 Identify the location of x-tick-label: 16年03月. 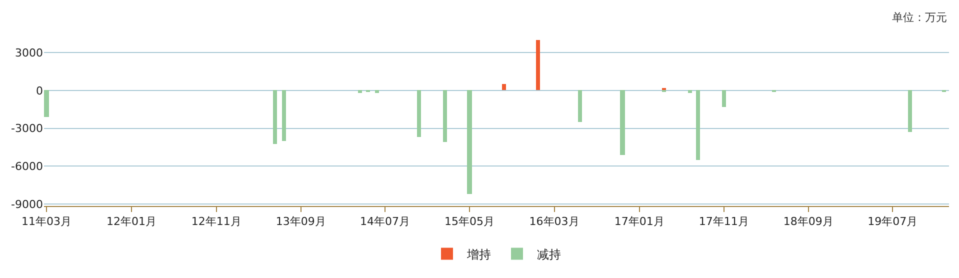
(554, 221).